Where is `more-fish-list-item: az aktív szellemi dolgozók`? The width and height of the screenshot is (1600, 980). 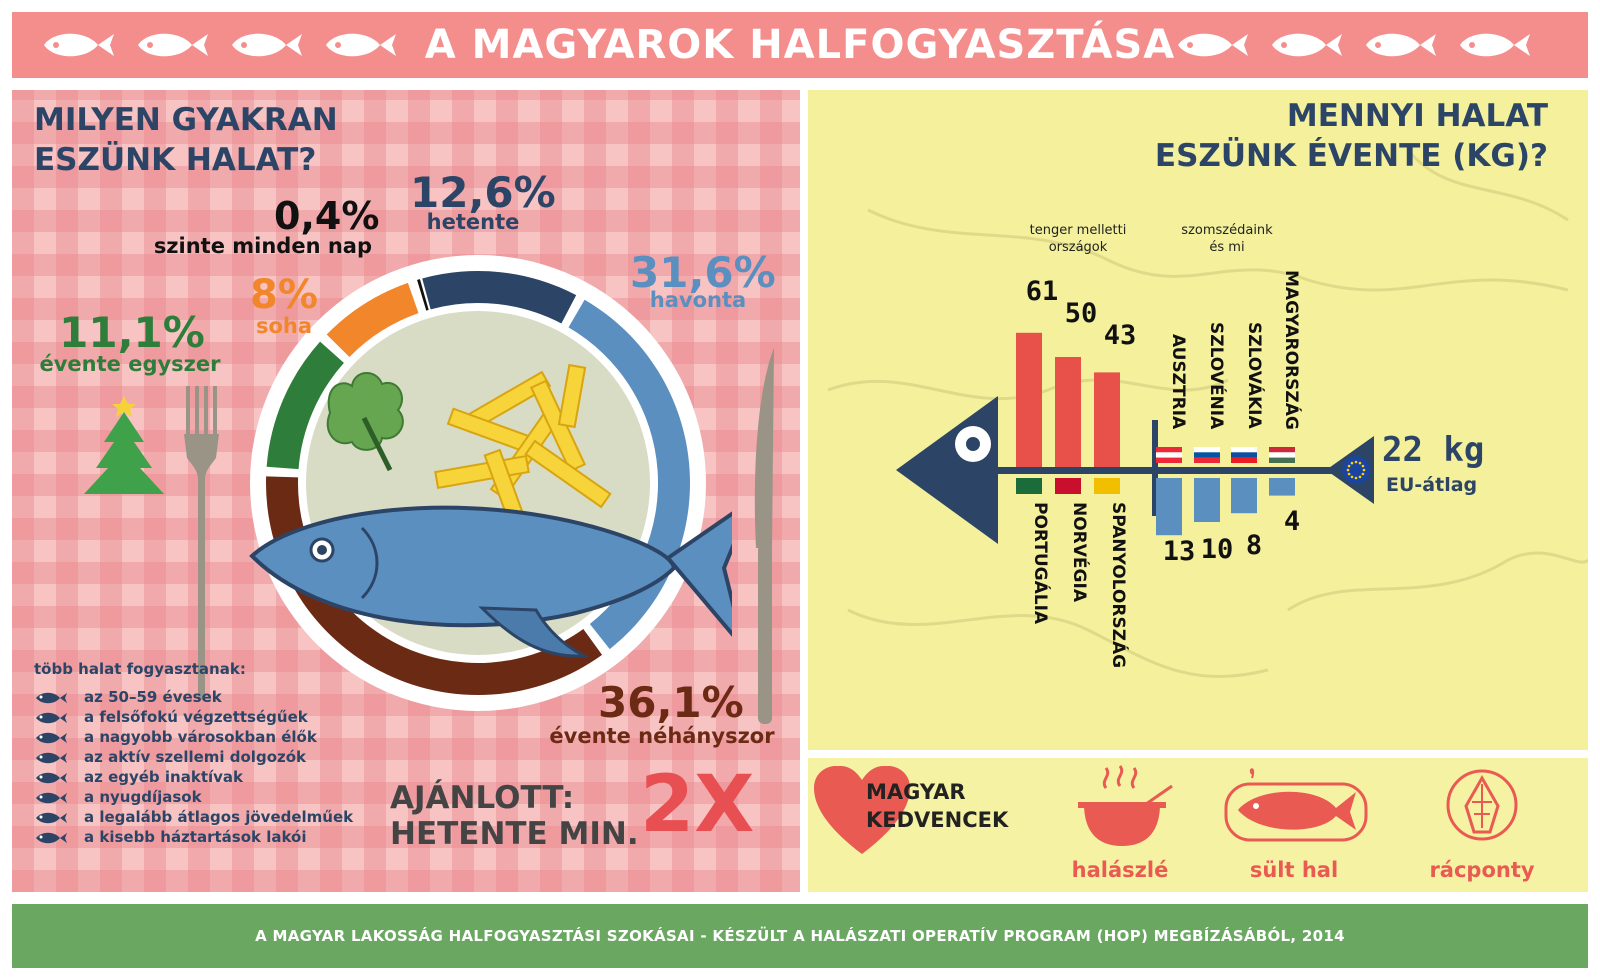
more-fish-list-item: az aktív szellemi dolgozók is located at coordinates (194, 758).